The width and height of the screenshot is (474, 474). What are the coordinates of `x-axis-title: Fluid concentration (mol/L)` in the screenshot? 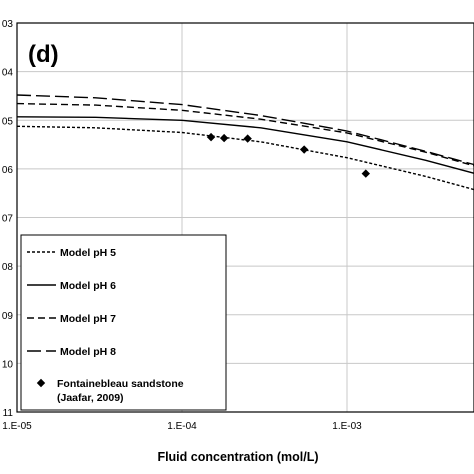 It's located at (237, 457).